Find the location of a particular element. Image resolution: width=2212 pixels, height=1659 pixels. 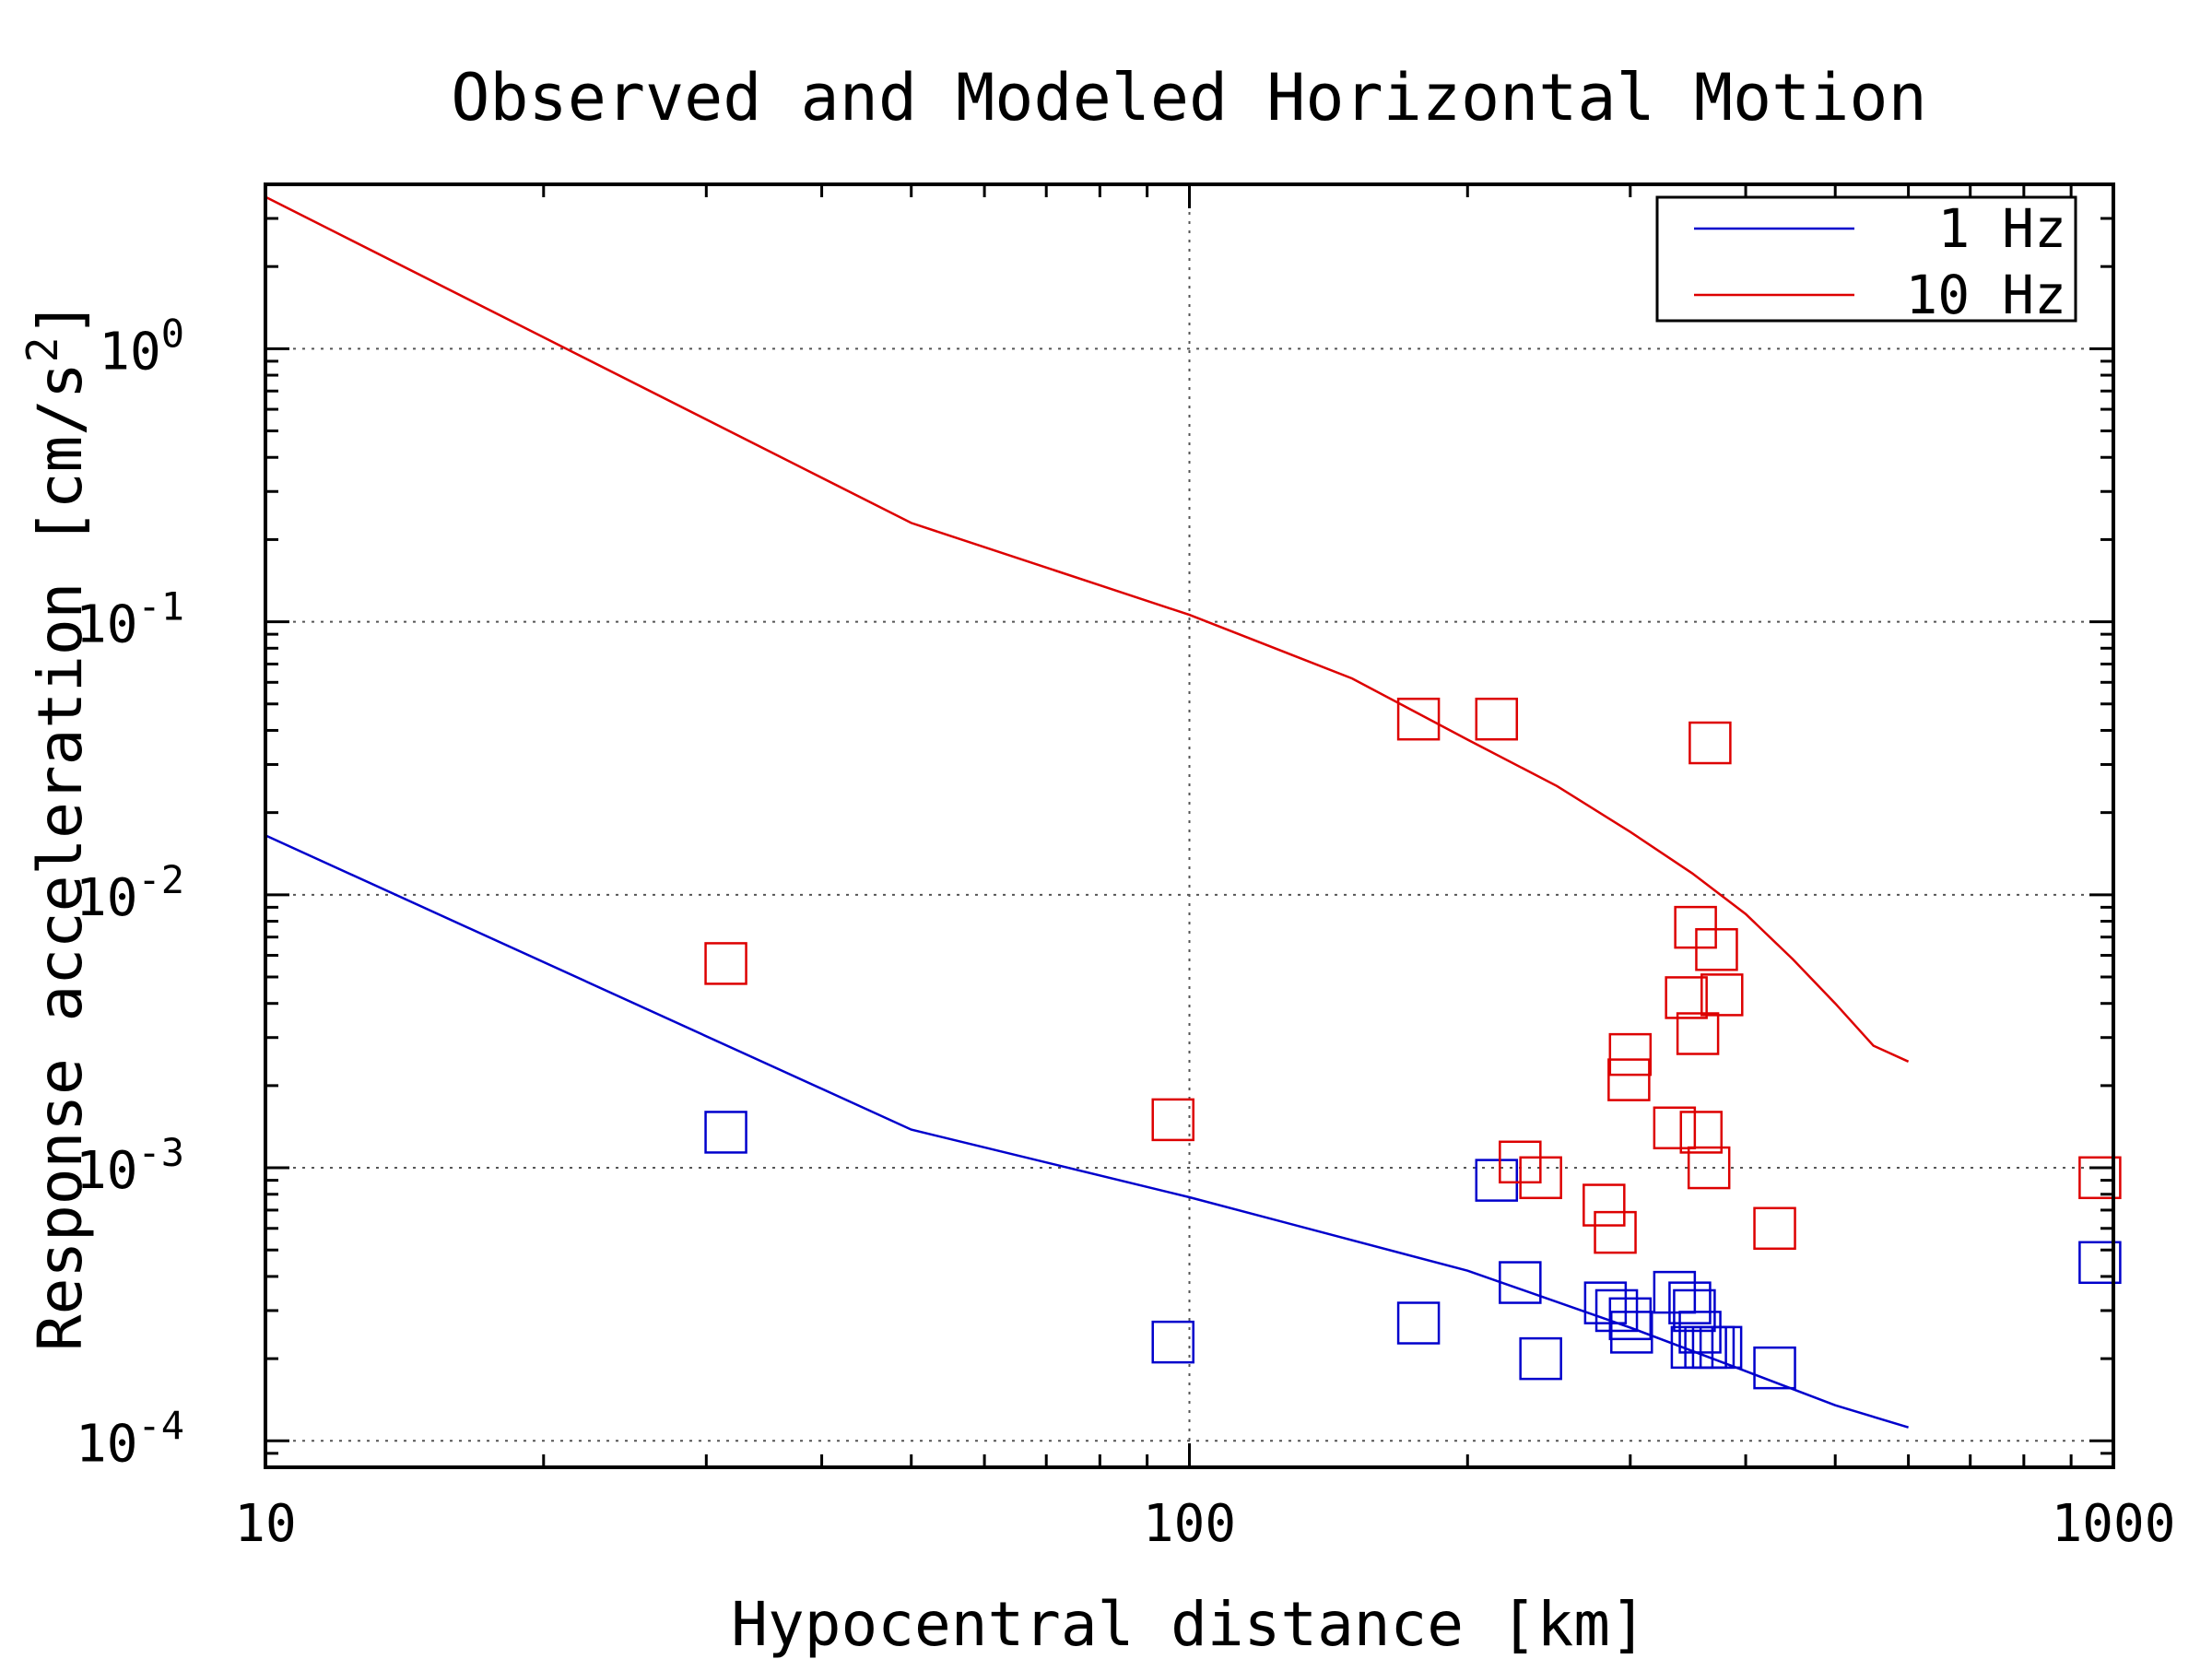

y-tick-label: 10⁻⁴ is located at coordinates (130, 1438).